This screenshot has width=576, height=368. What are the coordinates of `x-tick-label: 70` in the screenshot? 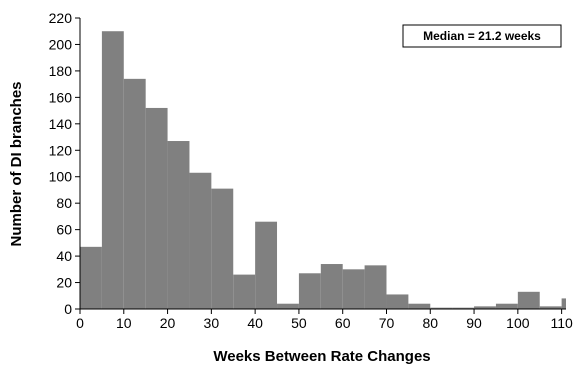 It's located at (387, 323).